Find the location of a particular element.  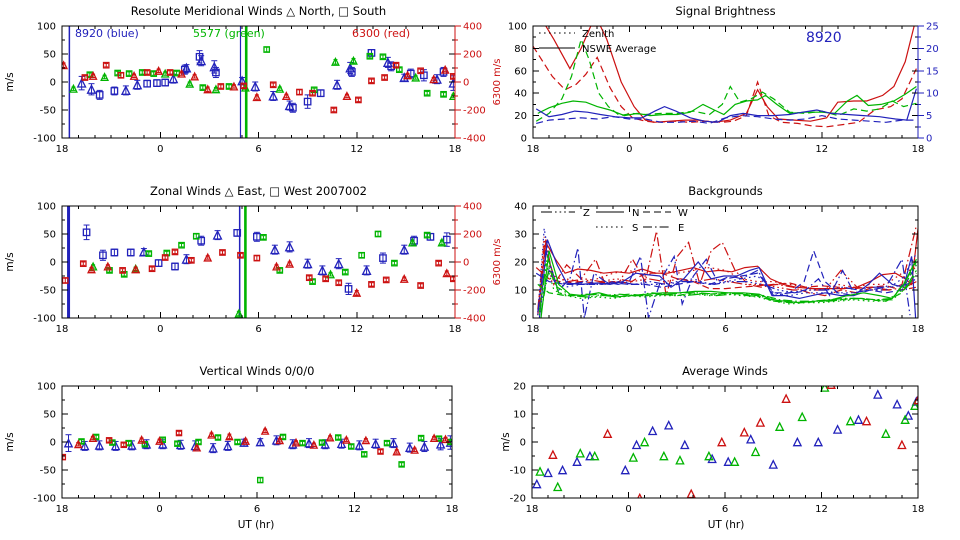

8920-nswe-average-series is located at coordinates (726, 105).